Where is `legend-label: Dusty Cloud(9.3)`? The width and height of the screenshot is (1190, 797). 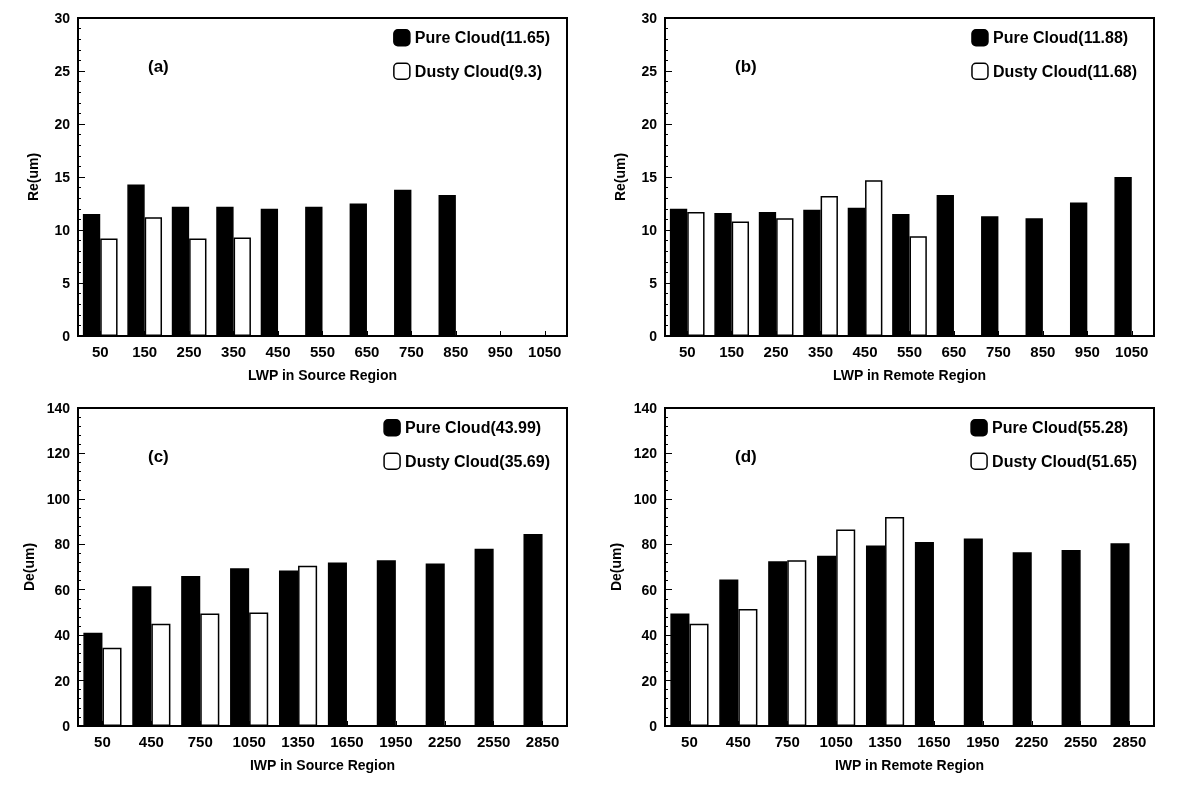
legend-label: Dusty Cloud(9.3) is located at coordinates (478, 71).